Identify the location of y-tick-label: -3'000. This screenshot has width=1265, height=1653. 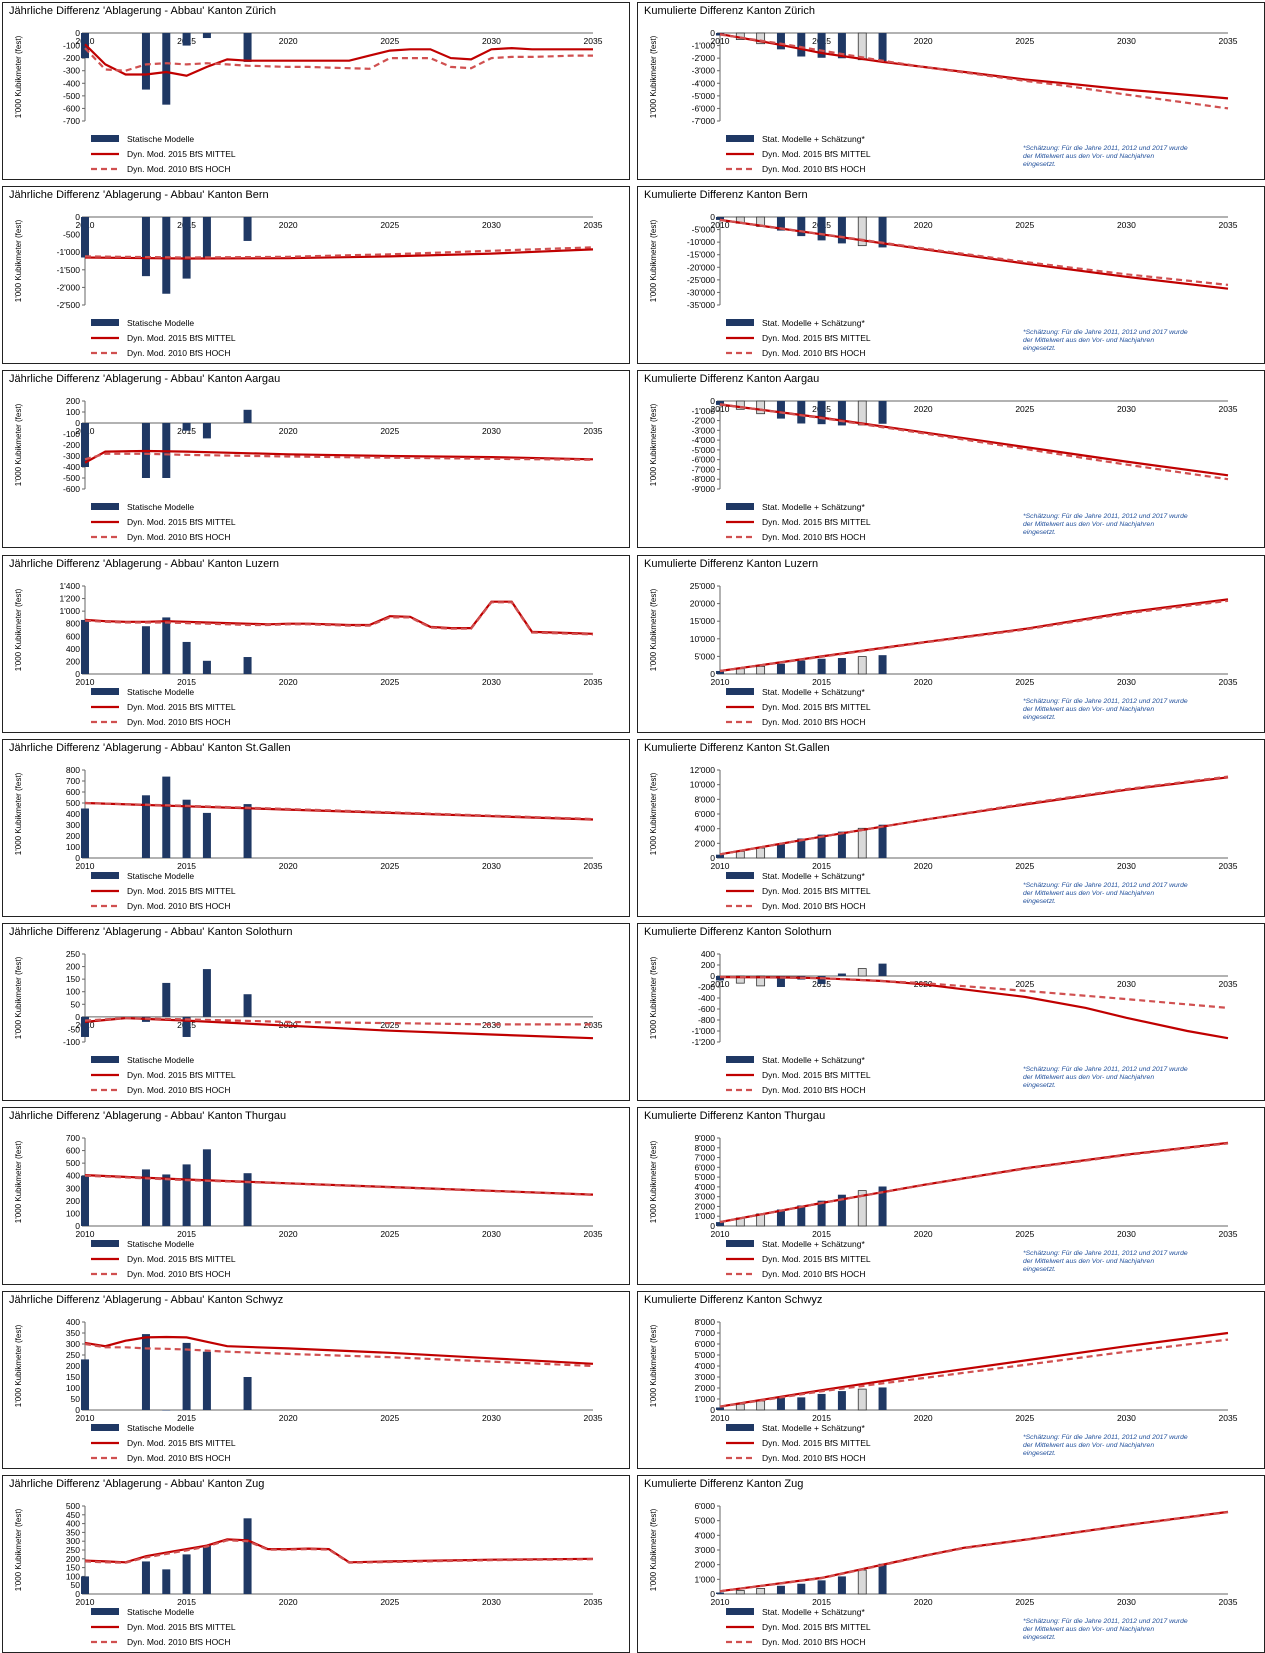
(704, 430).